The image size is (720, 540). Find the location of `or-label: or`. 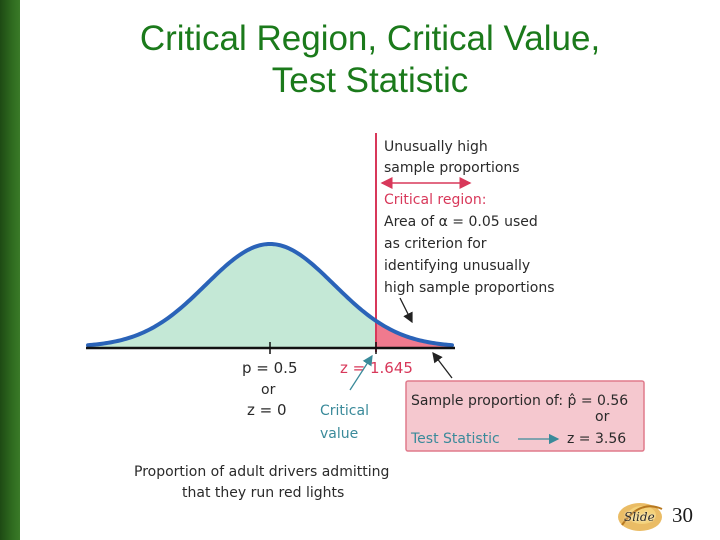

or-label: or is located at coordinates (268, 390).